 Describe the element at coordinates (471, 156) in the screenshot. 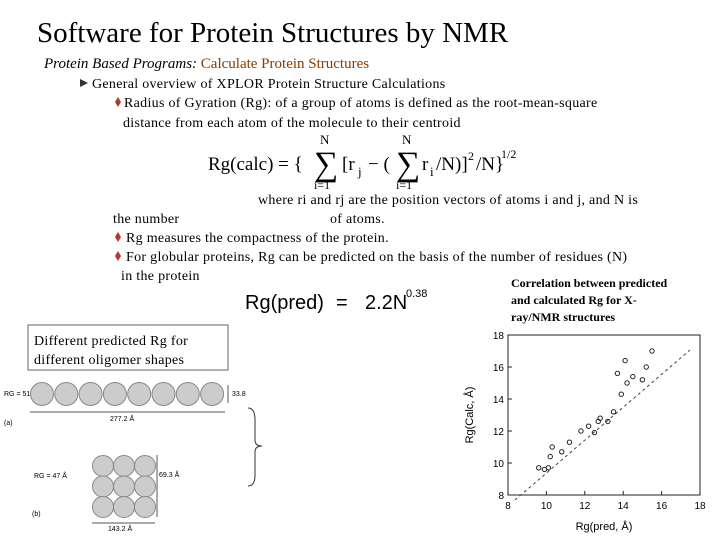

I see `eq-text: 2` at that location.